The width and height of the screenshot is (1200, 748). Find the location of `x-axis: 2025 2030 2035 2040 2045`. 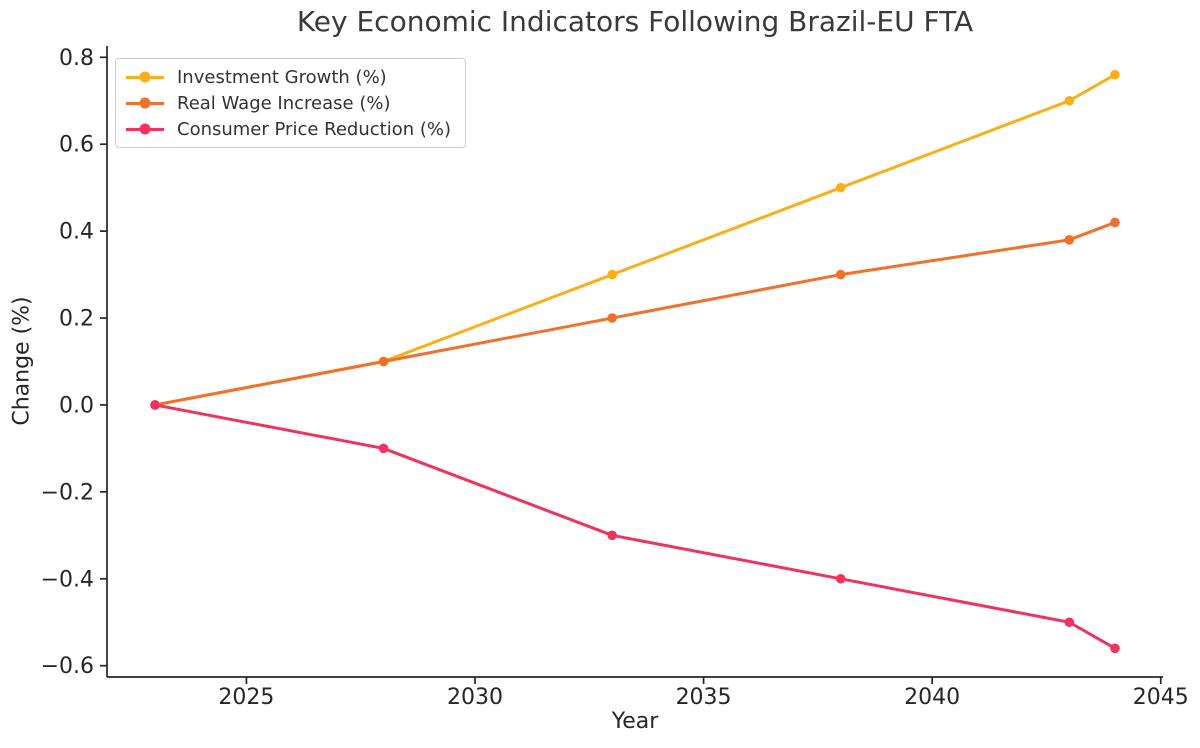

x-axis: 2025 2030 2035 2040 2045 is located at coordinates (703, 693).